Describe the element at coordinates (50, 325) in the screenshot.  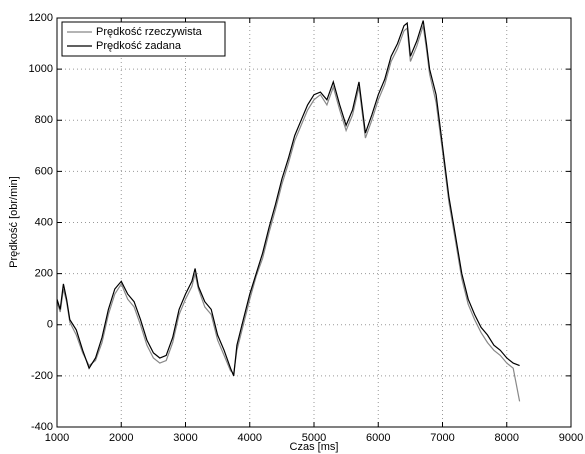
I see `y-tick-label: 0` at that location.